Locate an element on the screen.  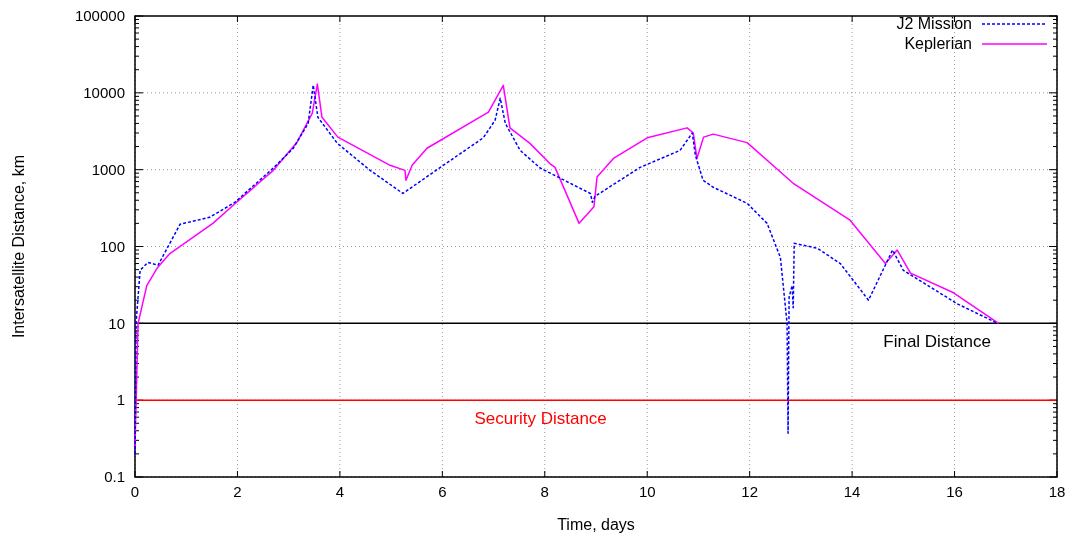
ref-line-label: Security Distance is located at coordinates (540, 419).